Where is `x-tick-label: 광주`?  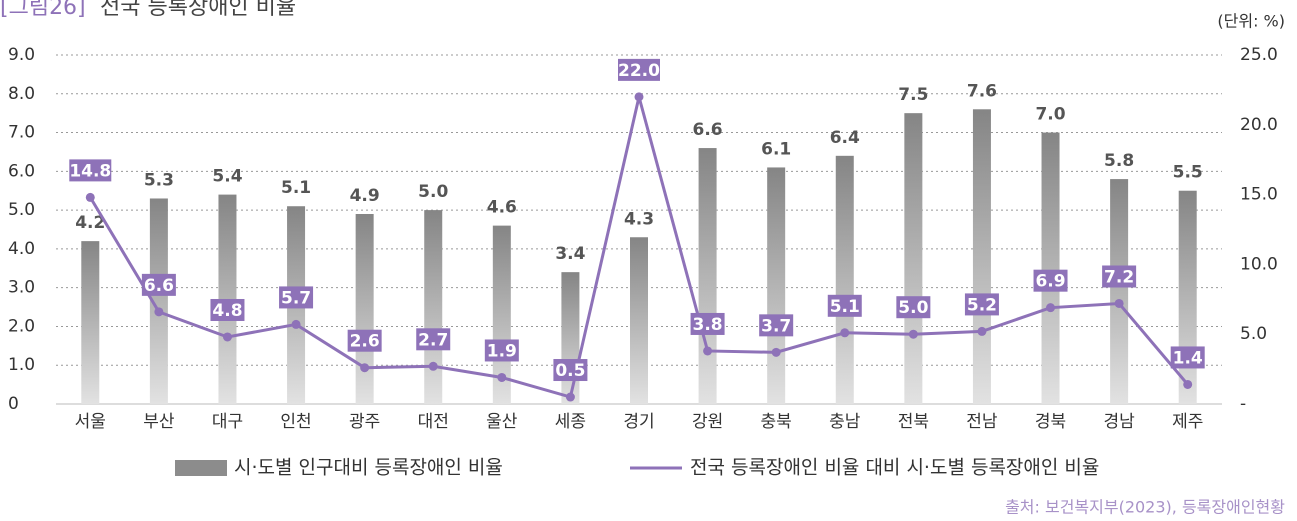 x-tick-label: 광주 is located at coordinates (364, 422).